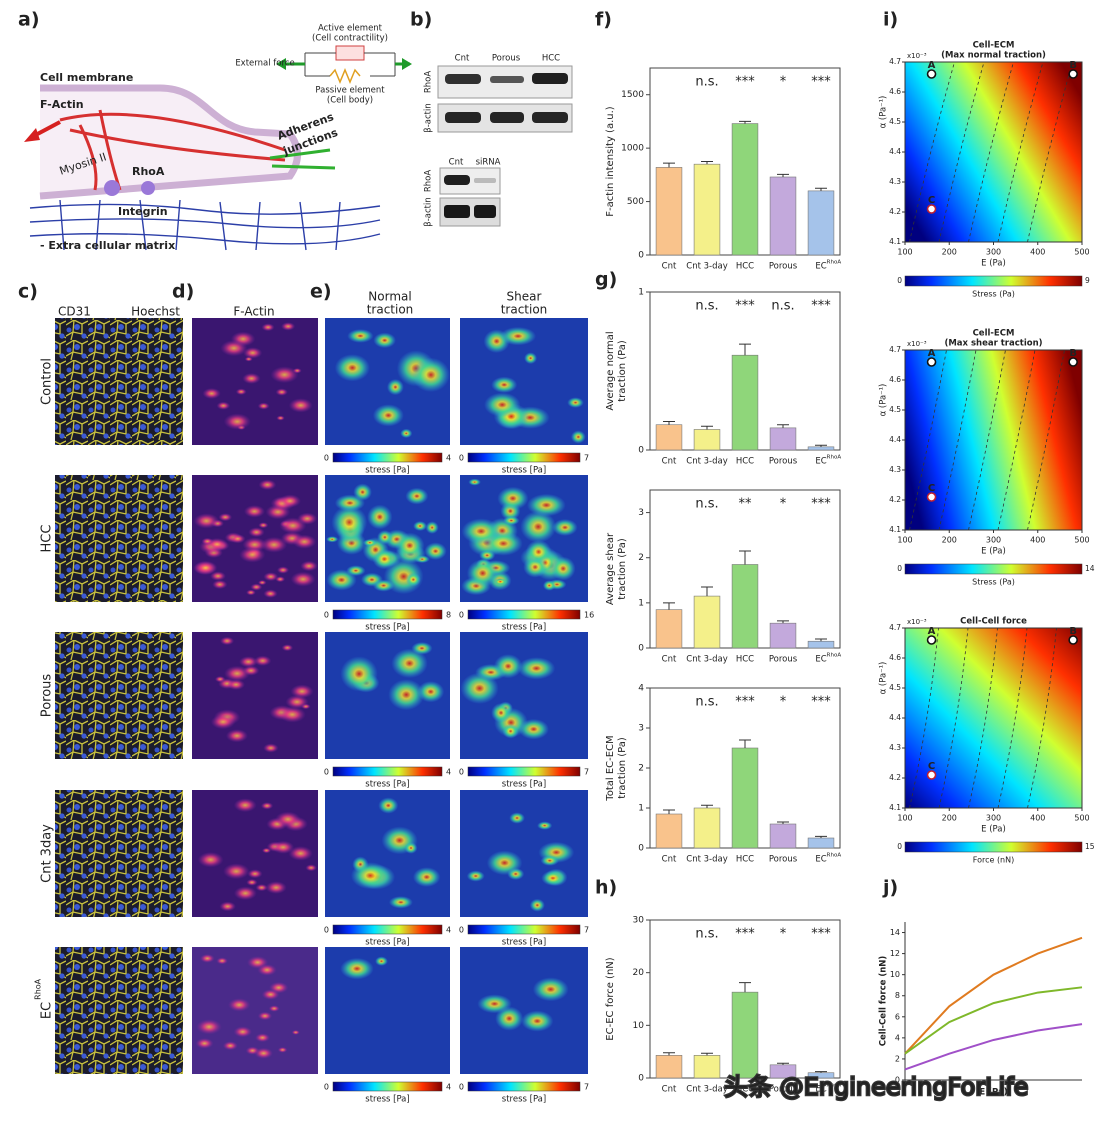  Describe the element at coordinates (993, 440) in the screenshot. I see `contour-map` at that location.